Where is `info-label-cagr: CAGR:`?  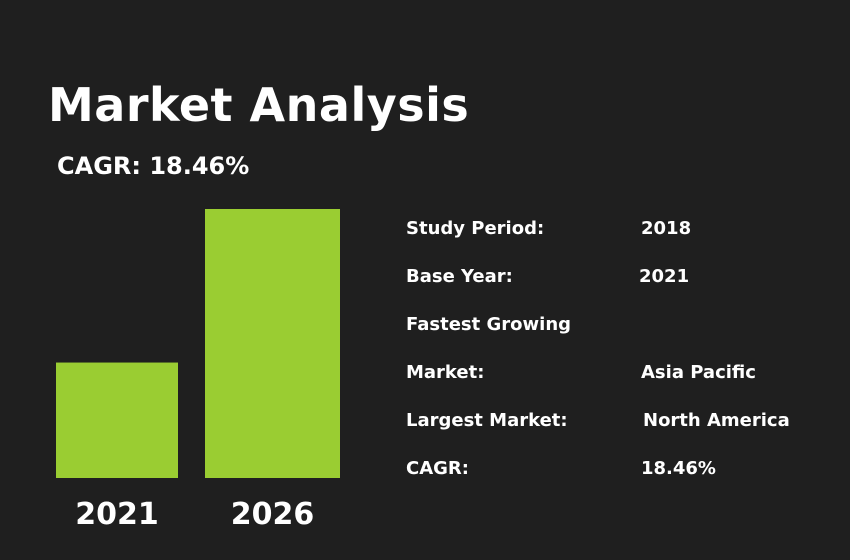
info-label-cagr: CAGR: is located at coordinates (437, 468).